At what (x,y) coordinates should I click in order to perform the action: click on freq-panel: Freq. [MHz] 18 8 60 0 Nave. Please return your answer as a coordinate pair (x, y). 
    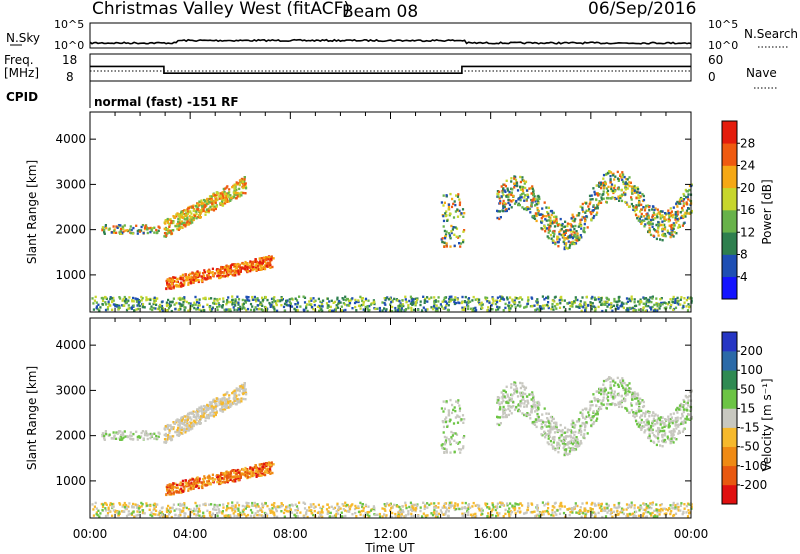
    Looking at the image, I should click on (391, 71).